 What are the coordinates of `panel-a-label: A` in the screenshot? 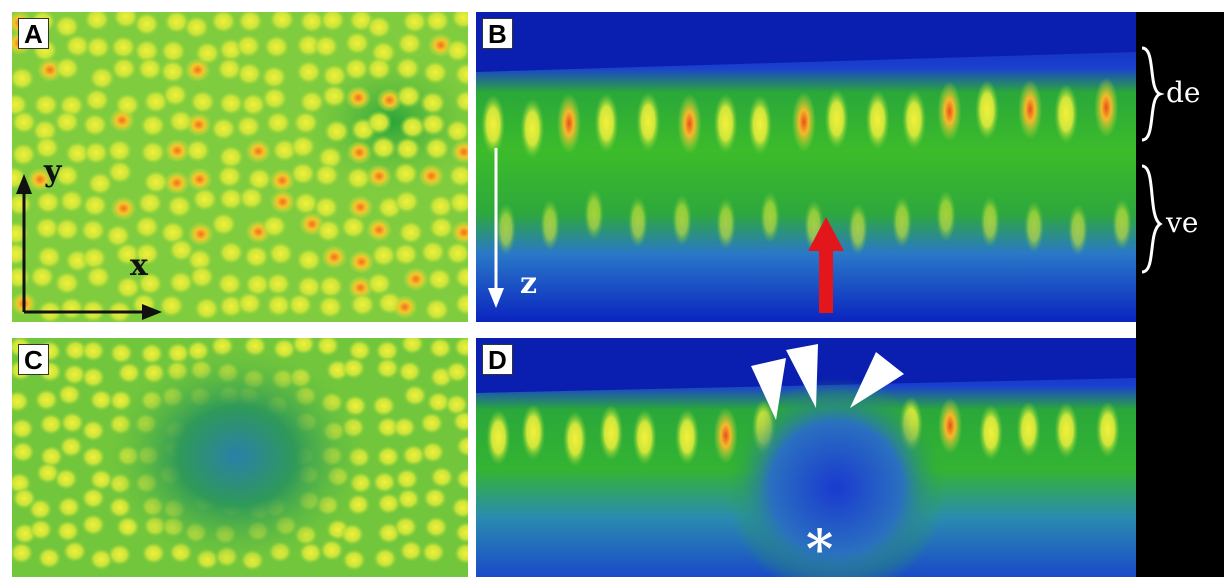 It's located at (33, 33).